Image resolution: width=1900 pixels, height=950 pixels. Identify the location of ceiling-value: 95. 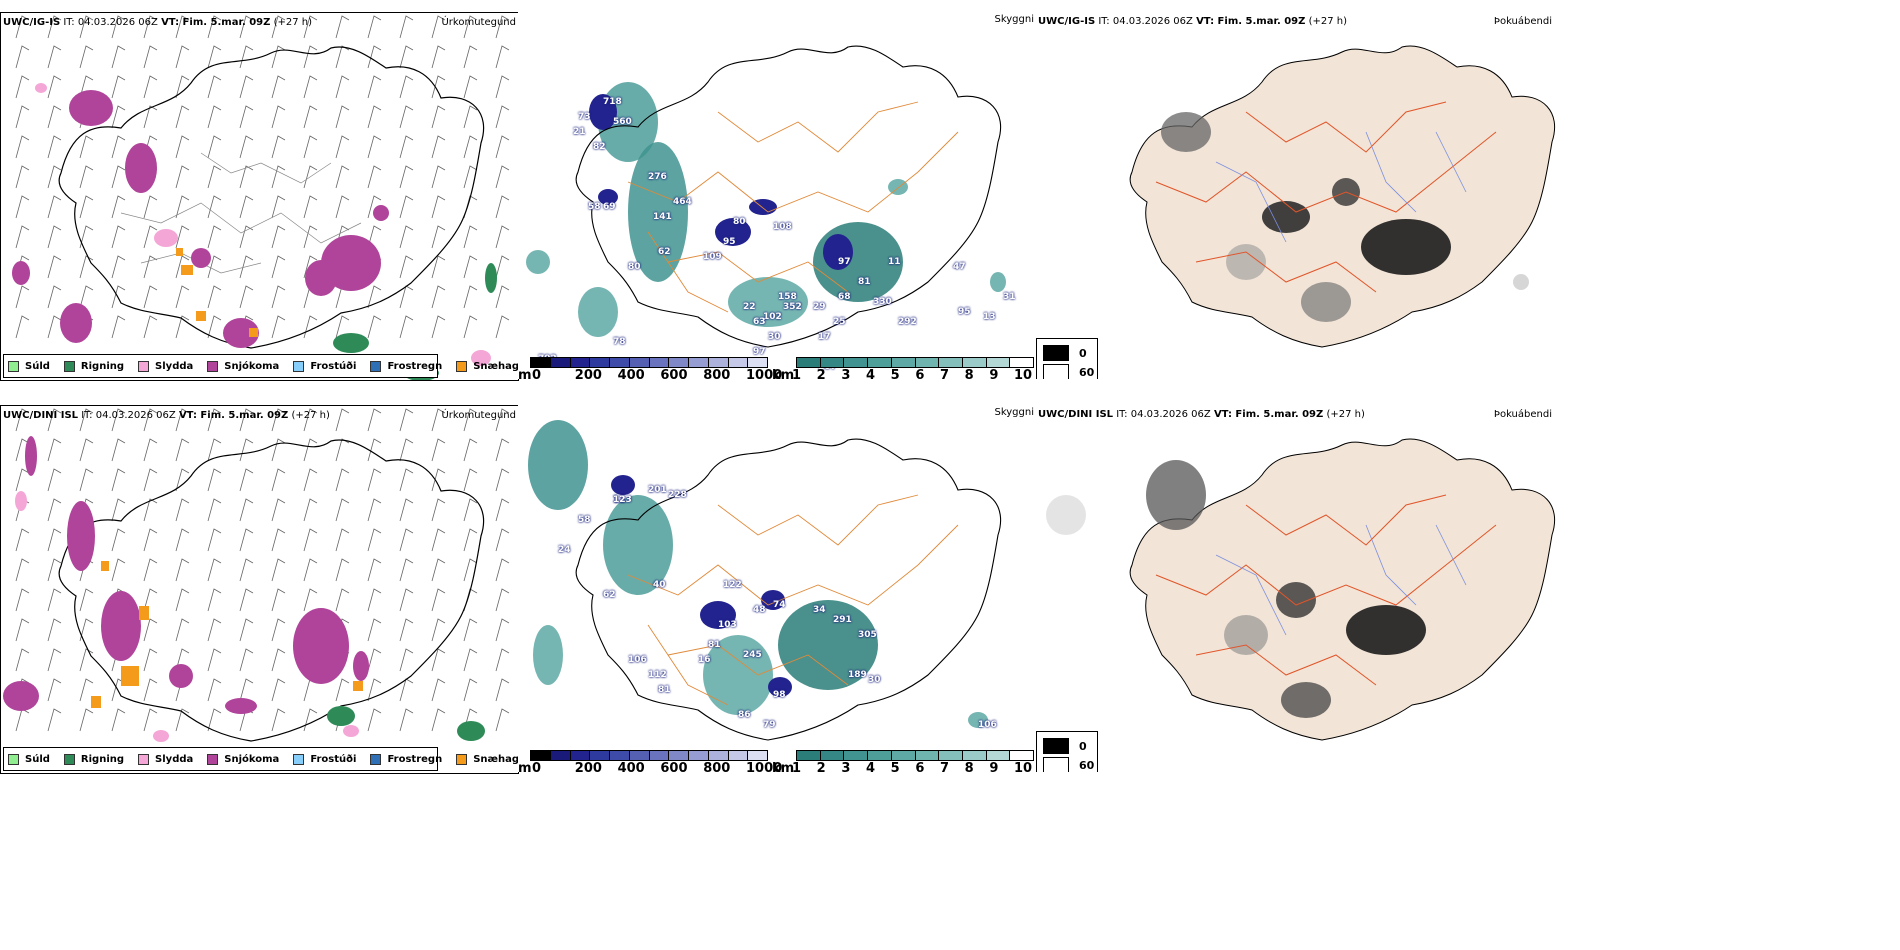
(964, 312).